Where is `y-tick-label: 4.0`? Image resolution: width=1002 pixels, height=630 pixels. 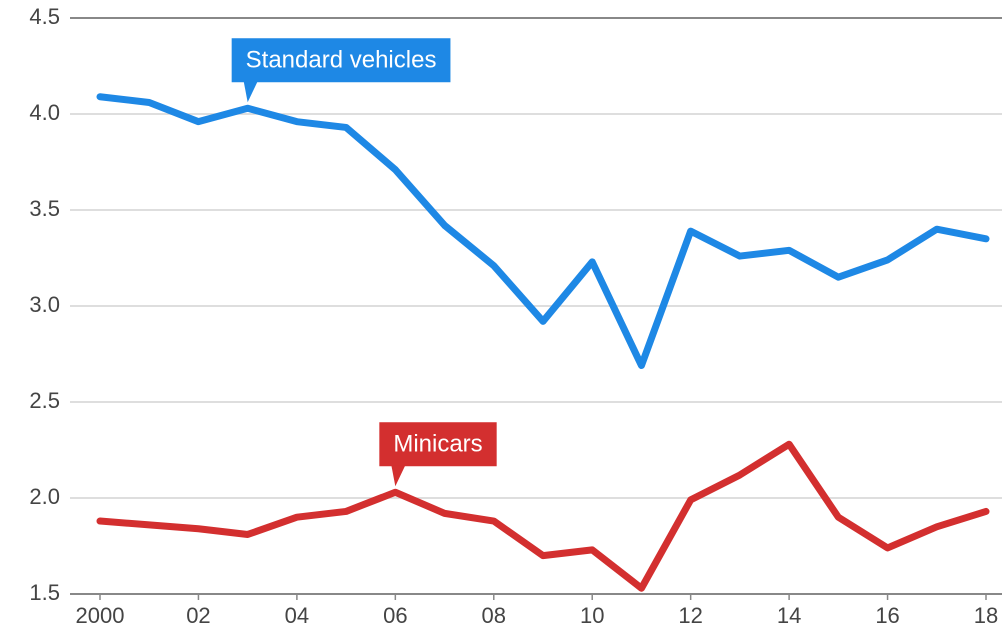
y-tick-label: 4.0 is located at coordinates (44, 112).